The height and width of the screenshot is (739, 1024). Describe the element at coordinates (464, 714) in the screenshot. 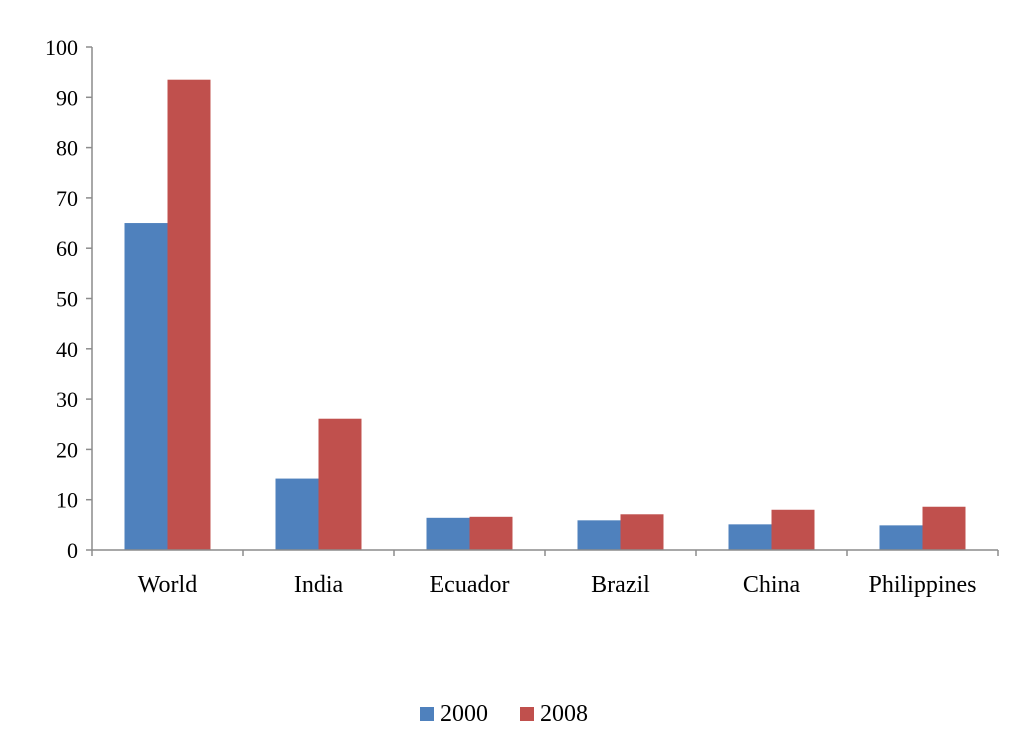

I see `legend-label-2000: 2000` at that location.